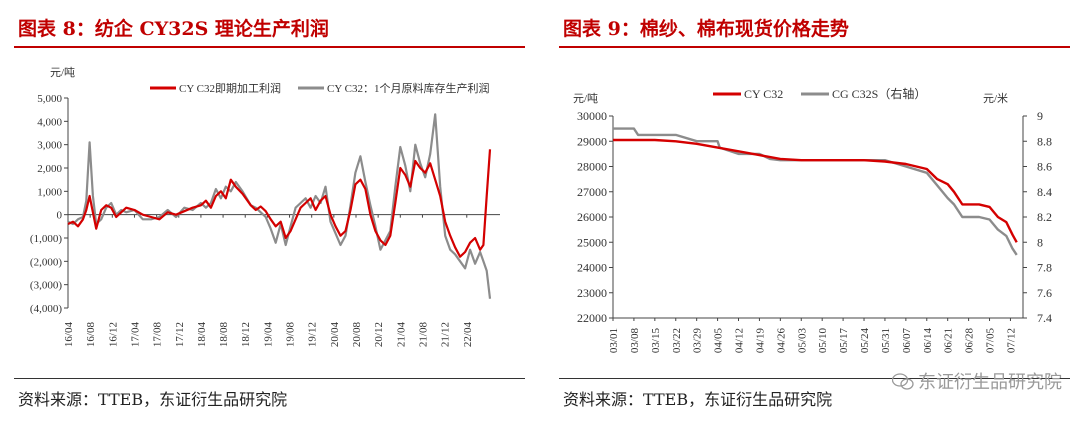 This screenshot has height=430, width=1080. Describe the element at coordinates (269, 378) in the screenshot. I see `left-source-rule` at that location.